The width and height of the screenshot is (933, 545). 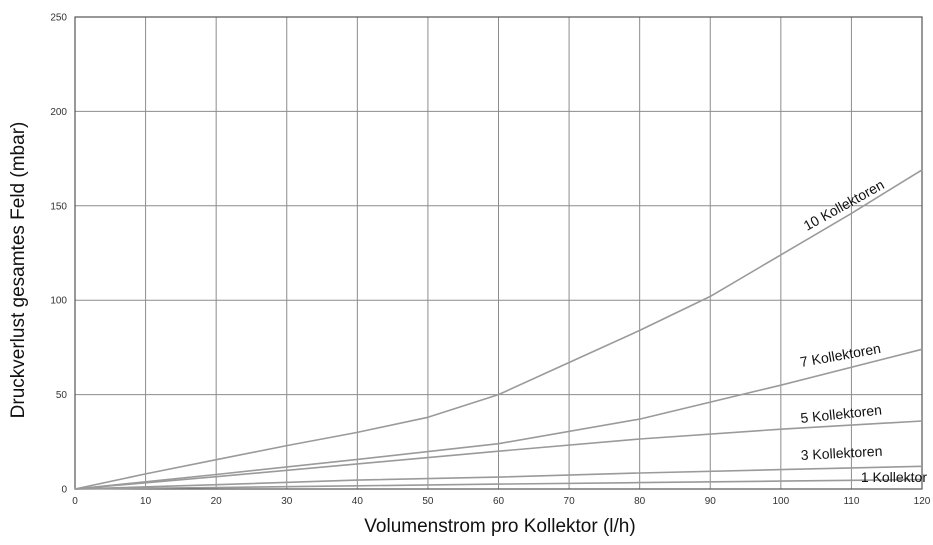 I want to click on series-label-1-kollektor: 1 Kollektor, so click(x=894, y=477).